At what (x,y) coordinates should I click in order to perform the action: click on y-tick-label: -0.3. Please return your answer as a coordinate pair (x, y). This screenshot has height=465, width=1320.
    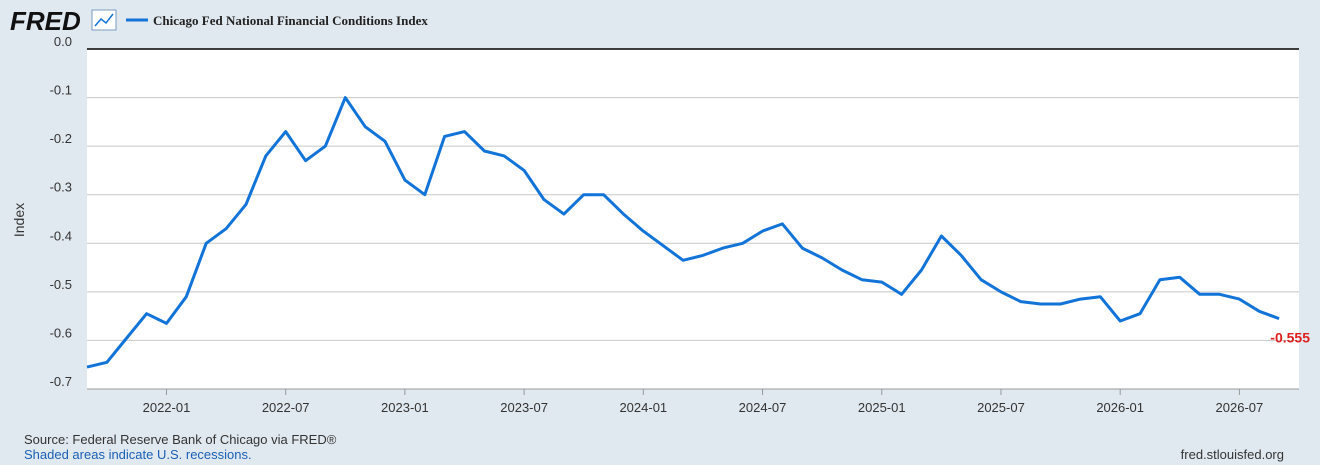
    Looking at the image, I should click on (61, 187).